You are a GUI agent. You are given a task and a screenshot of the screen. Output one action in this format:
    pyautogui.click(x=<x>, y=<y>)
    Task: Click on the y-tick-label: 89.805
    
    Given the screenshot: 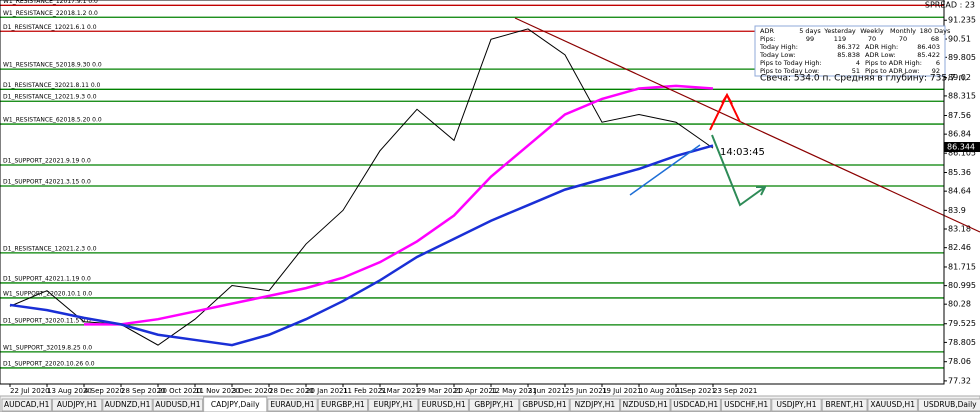 What is the action you would take?
    pyautogui.click(x=962, y=57)
    